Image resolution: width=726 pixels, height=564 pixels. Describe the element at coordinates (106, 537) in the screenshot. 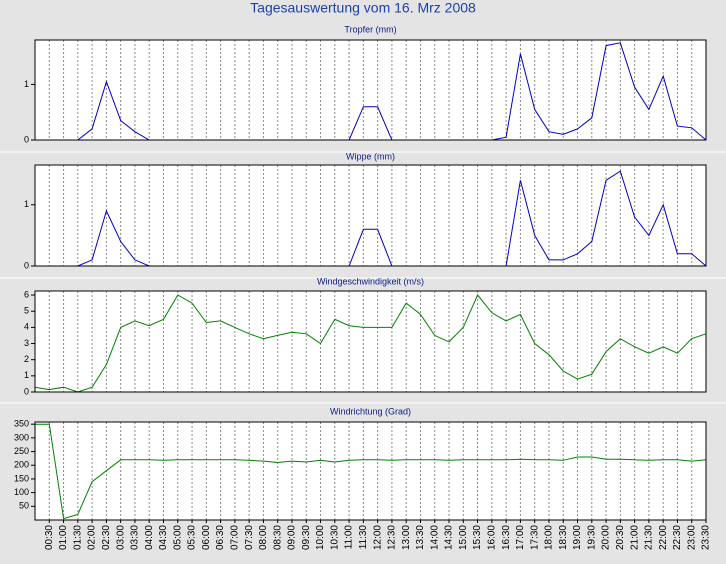

I see `x-tick-label: 02:30` at that location.